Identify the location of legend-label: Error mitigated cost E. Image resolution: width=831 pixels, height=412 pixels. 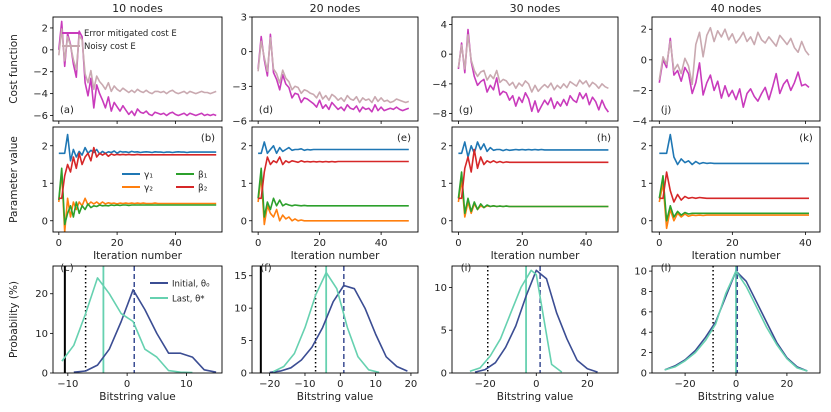
(130, 34).